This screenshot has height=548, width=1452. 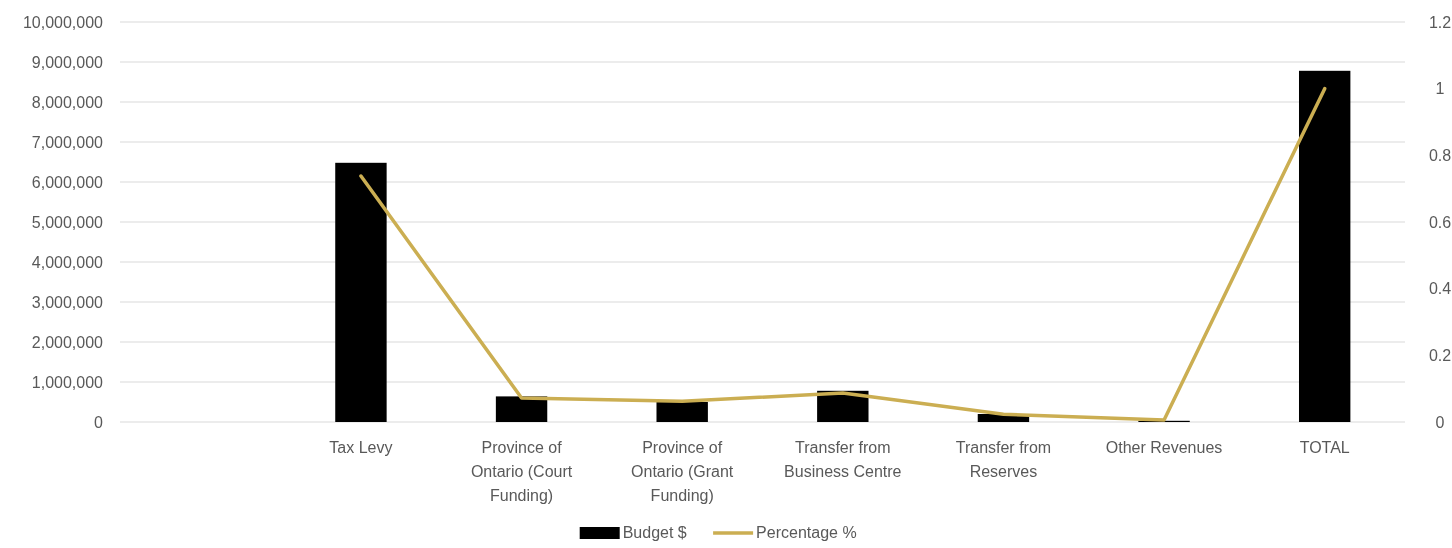 What do you see at coordinates (67, 262) in the screenshot?
I see `y-tick-label: 4,000,000` at bounding box center [67, 262].